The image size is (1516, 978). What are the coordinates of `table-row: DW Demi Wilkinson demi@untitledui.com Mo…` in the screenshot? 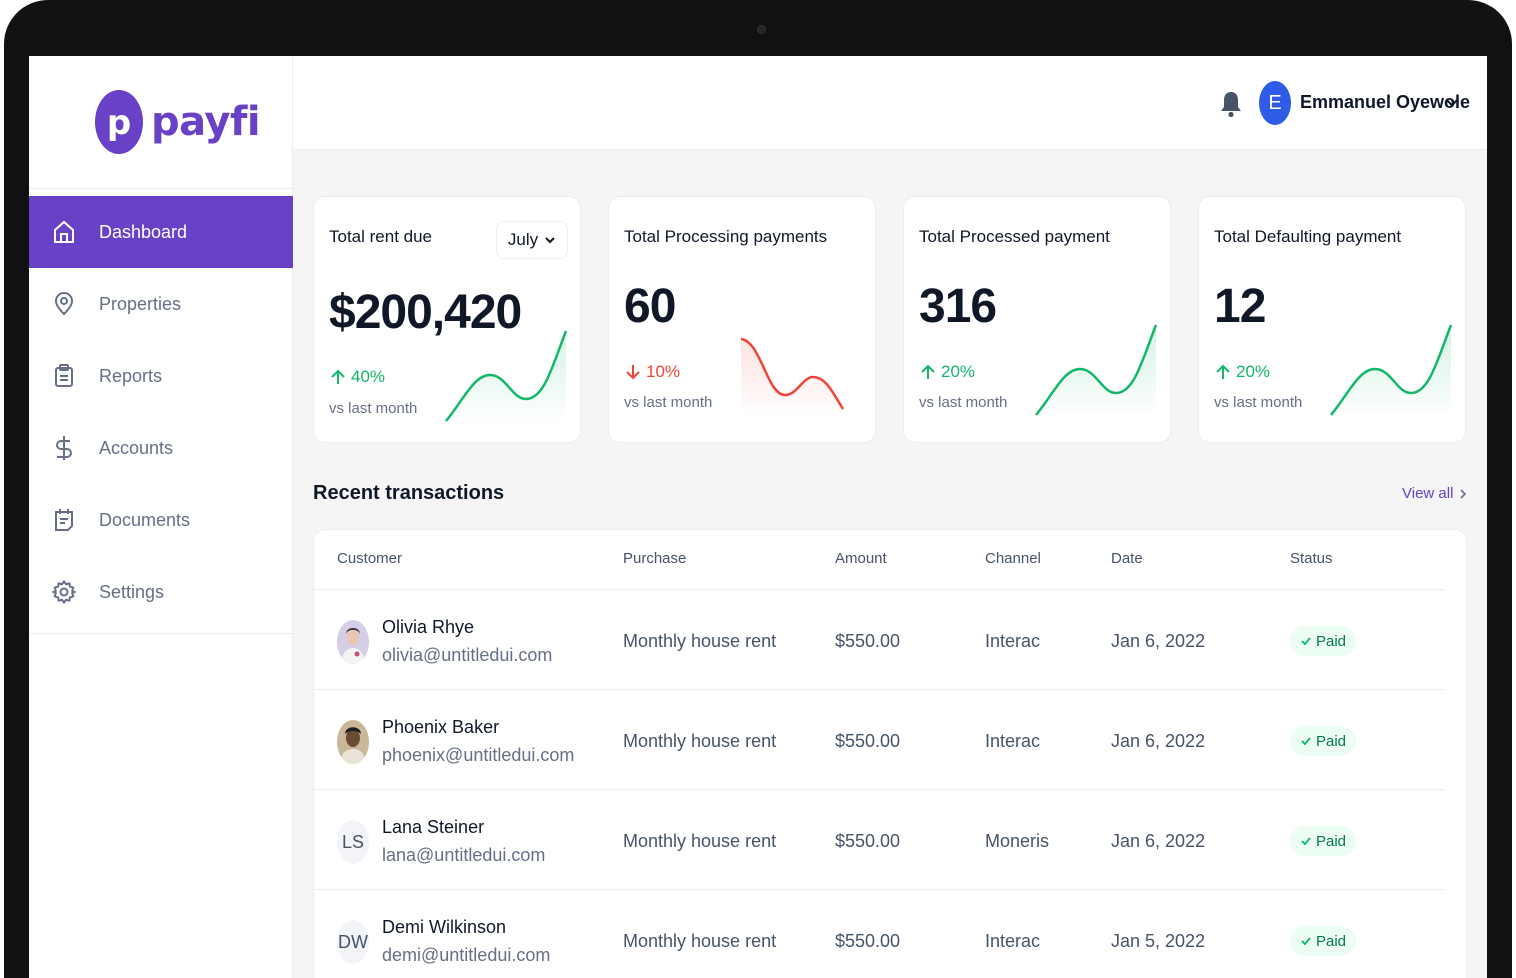 It's located at (879, 934).